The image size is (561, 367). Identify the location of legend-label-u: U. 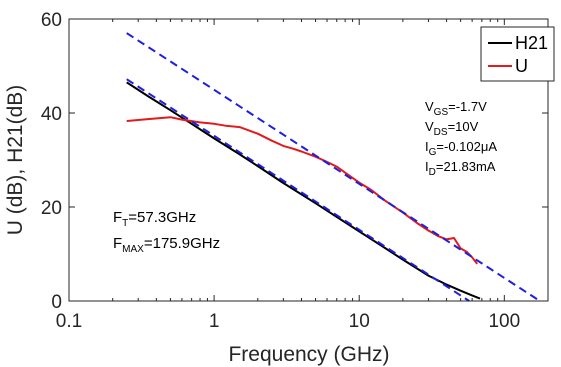
(521, 66).